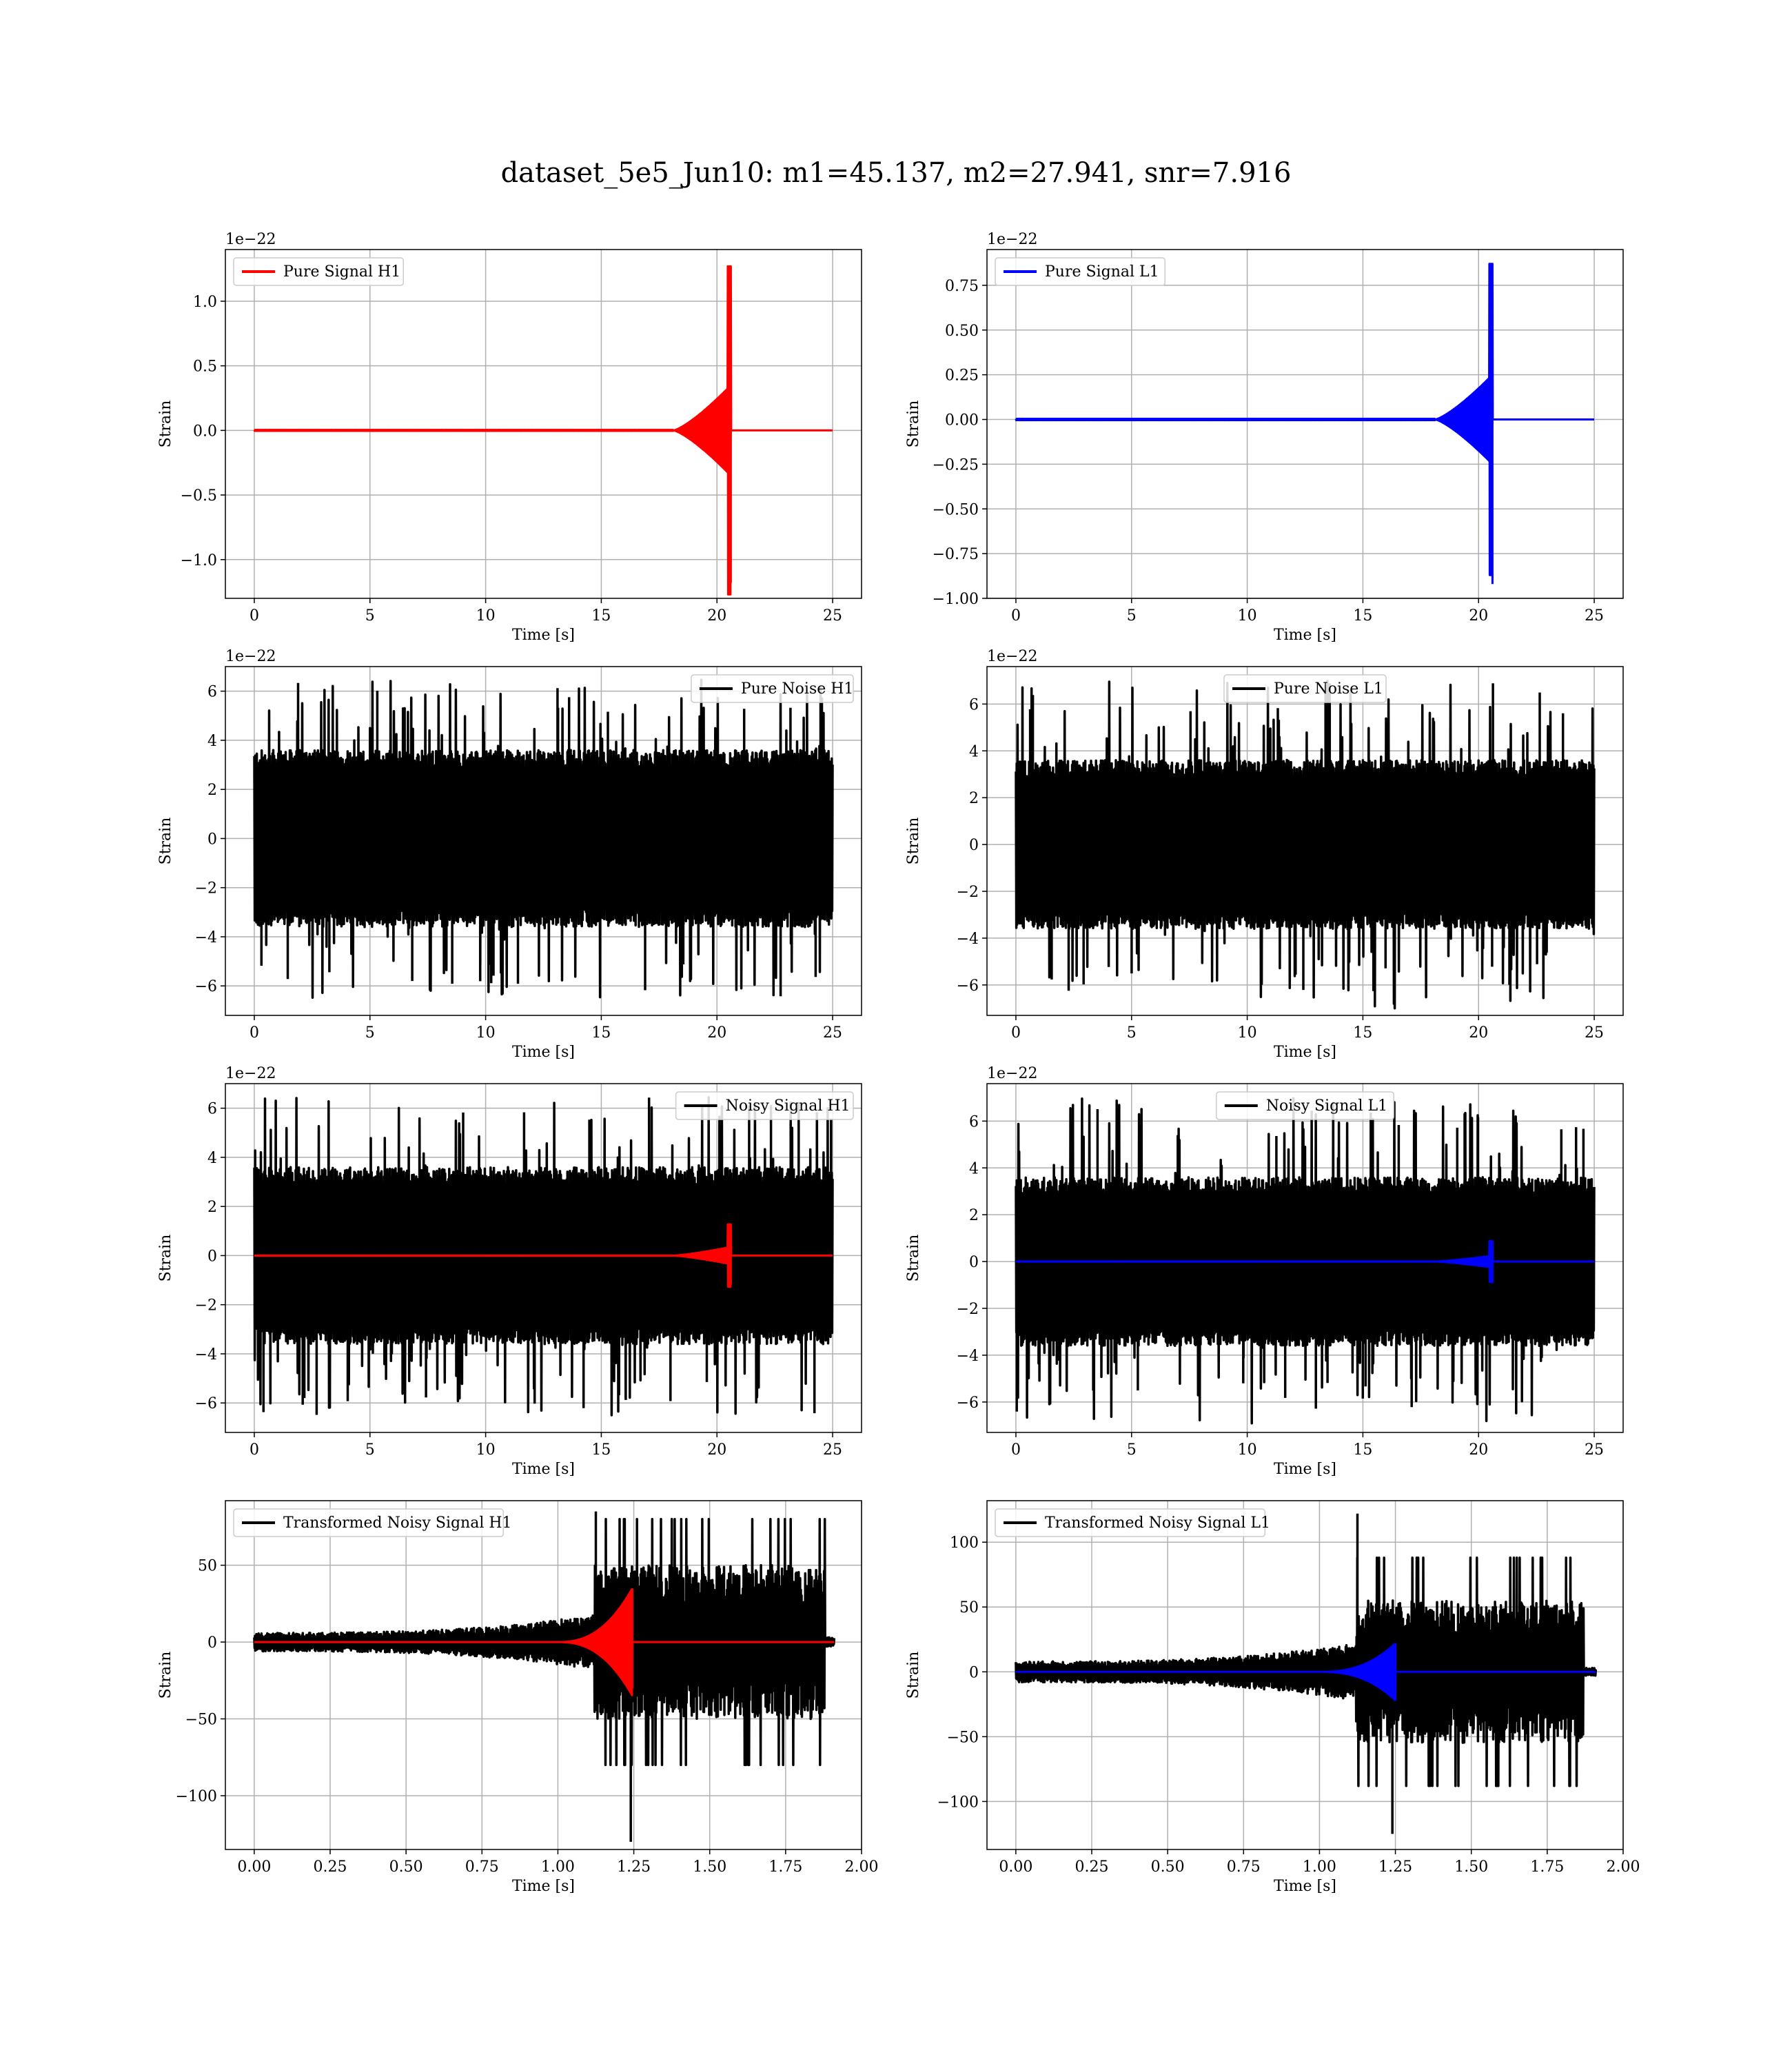 This screenshot has width=1792, height=2068. I want to click on y-tick-label: −1.0, so click(199, 560).